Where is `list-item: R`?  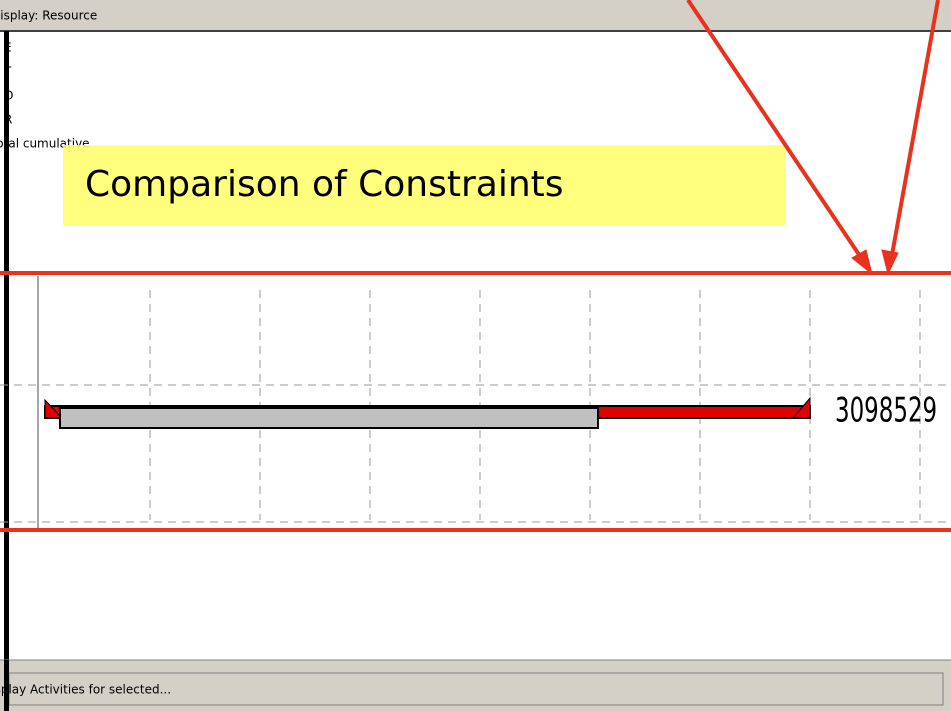 list-item: R is located at coordinates (8, 120).